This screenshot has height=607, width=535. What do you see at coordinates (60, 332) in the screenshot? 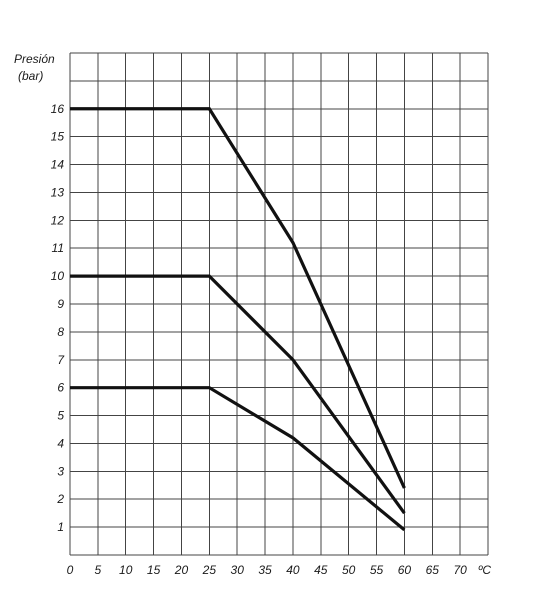
I see `y-tick-label: 8` at bounding box center [60, 332].